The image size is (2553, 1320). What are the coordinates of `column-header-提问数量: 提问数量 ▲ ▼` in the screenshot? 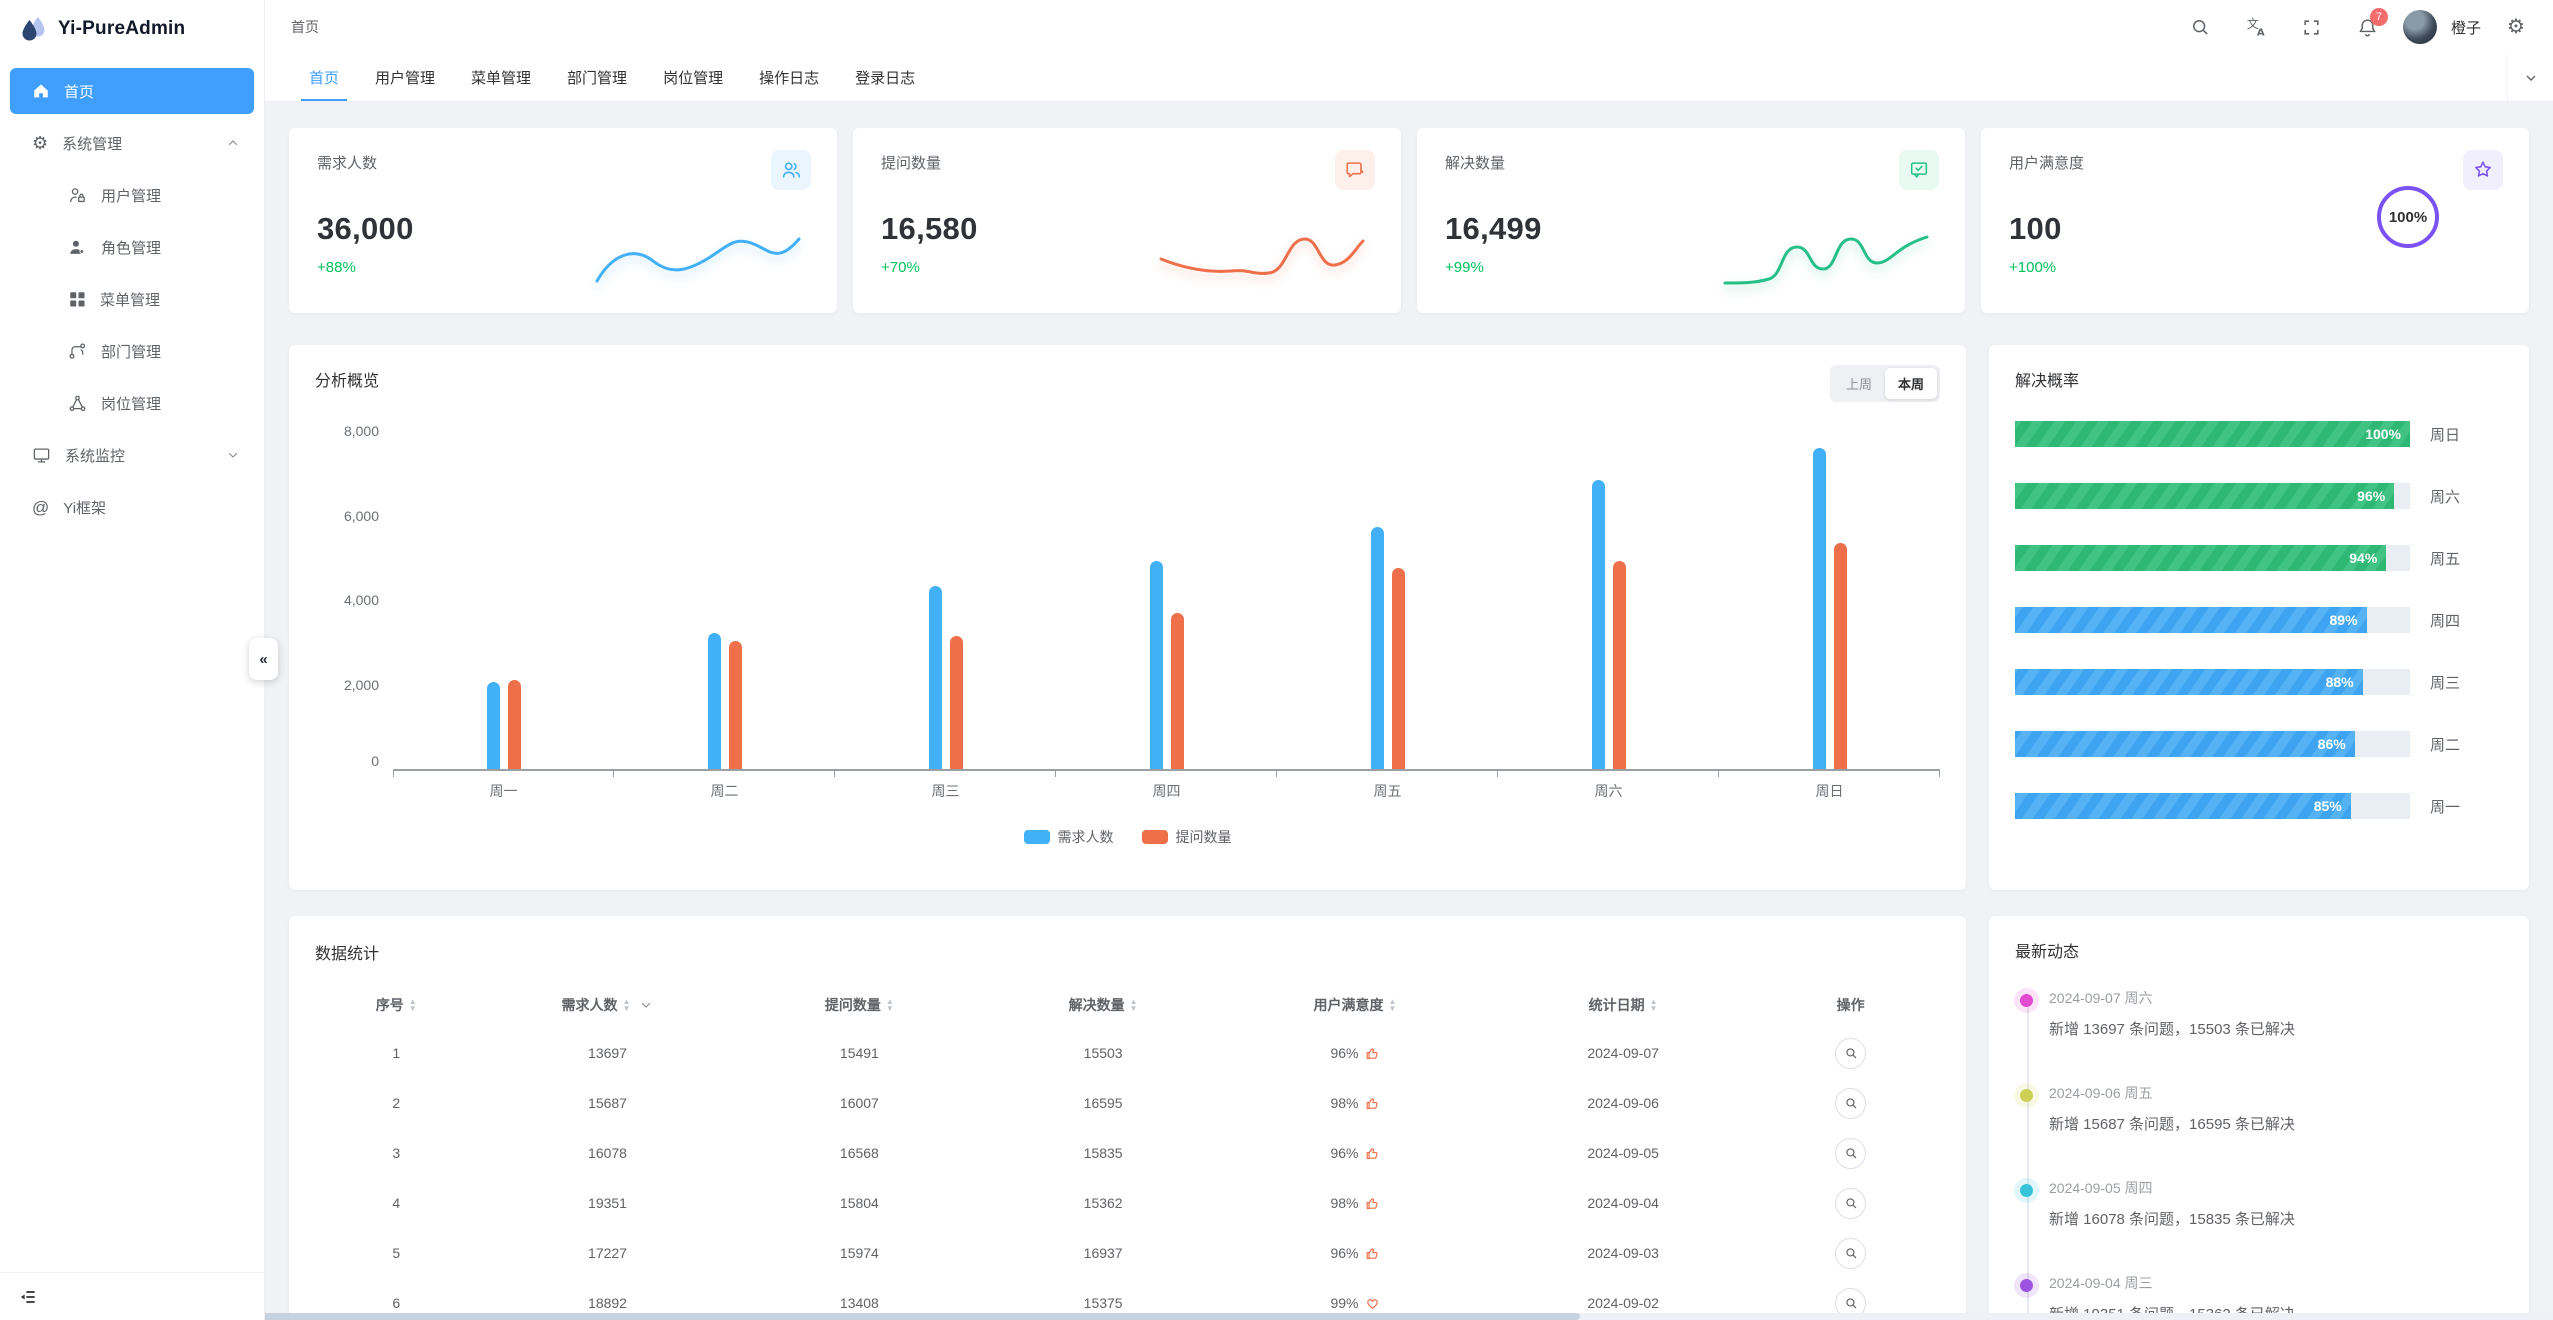 It's located at (860, 1005).